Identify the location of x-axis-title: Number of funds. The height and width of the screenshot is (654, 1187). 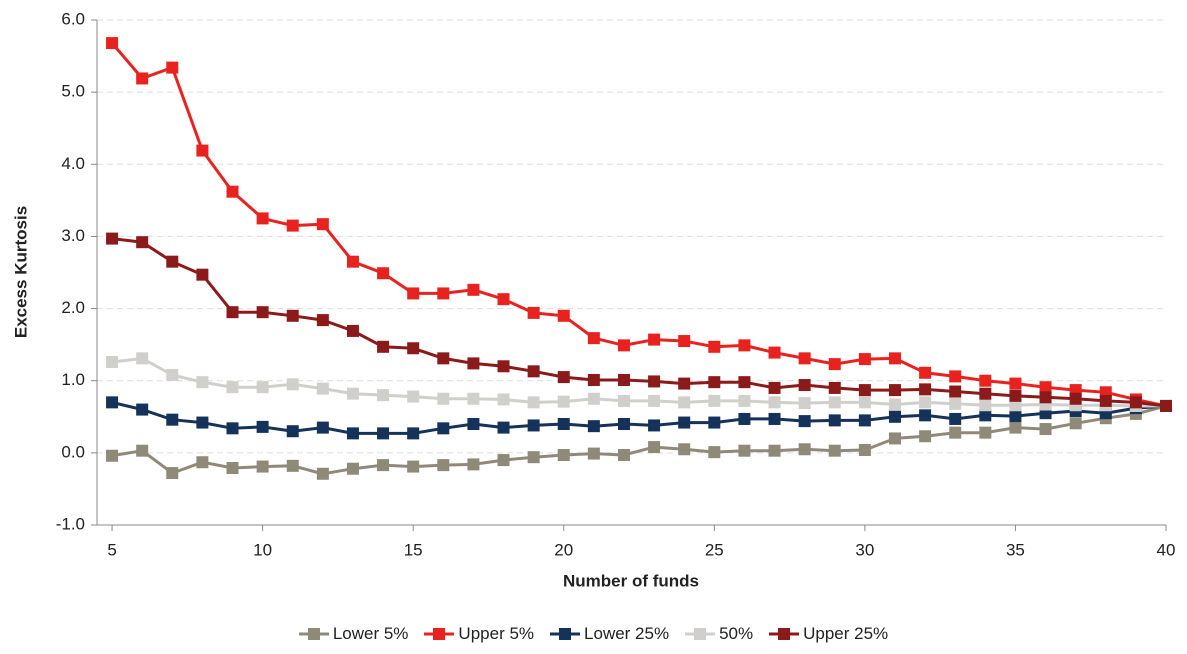
(631, 580).